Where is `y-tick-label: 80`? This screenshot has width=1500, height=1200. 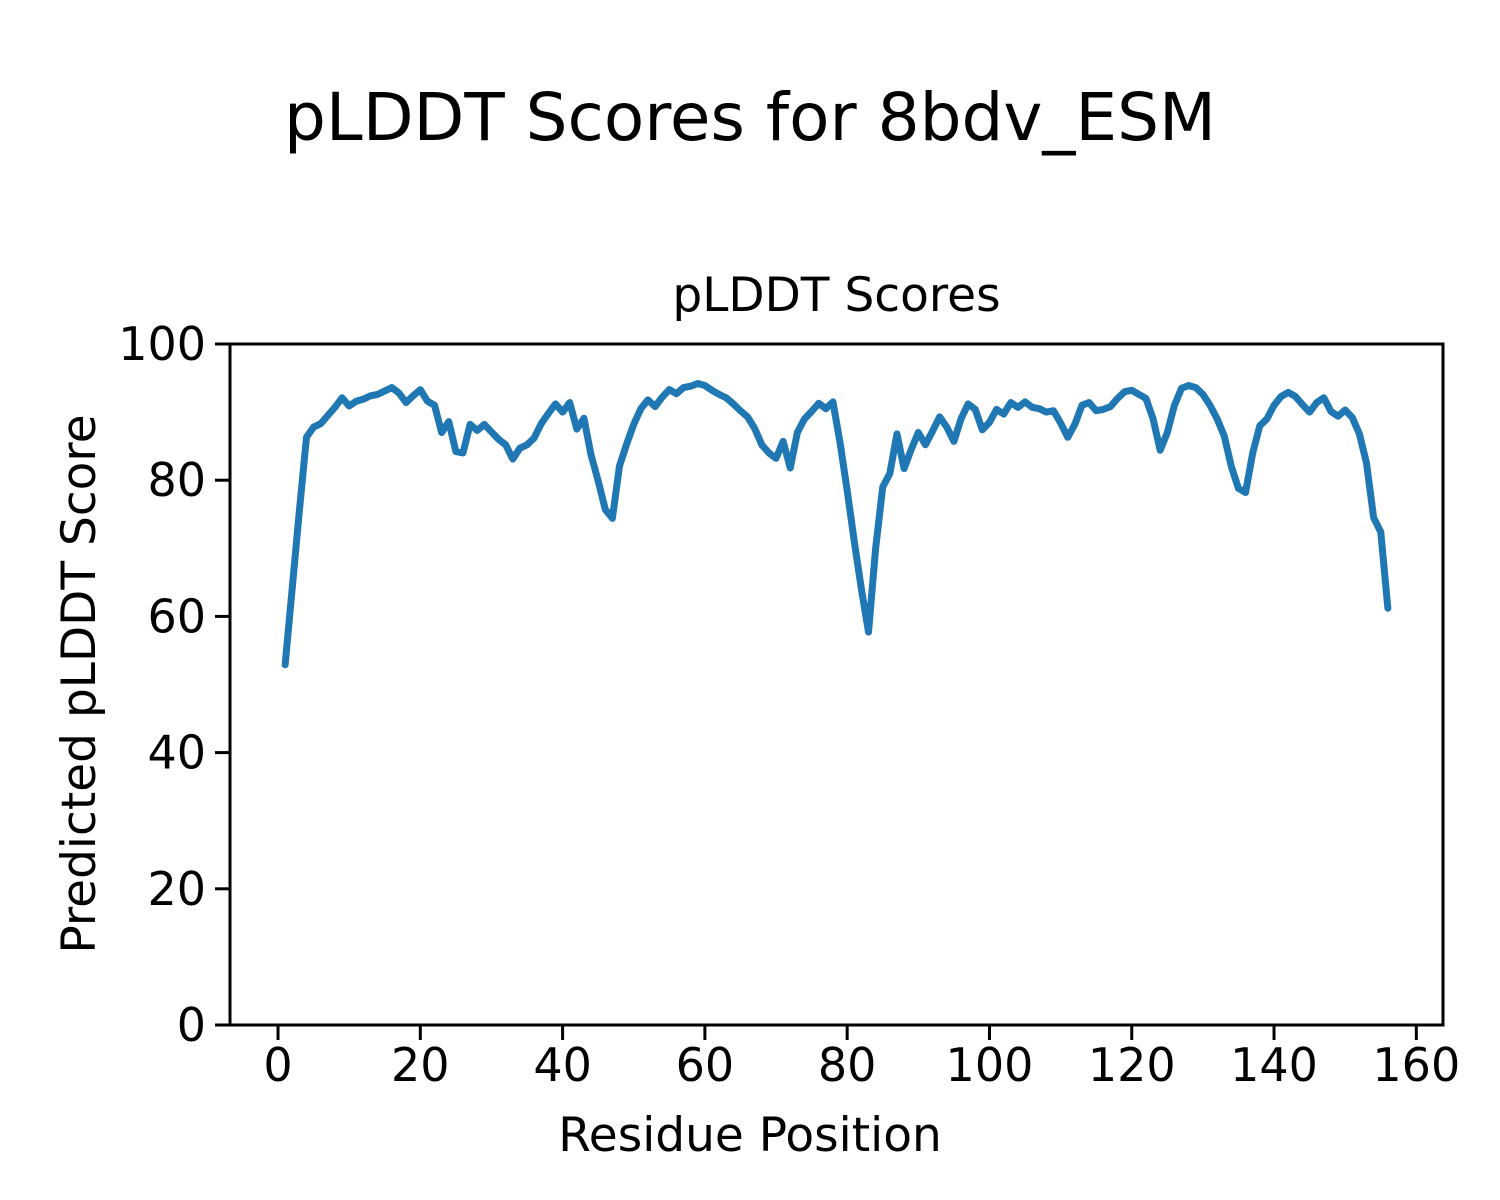
y-tick-label: 80 is located at coordinates (176, 480).